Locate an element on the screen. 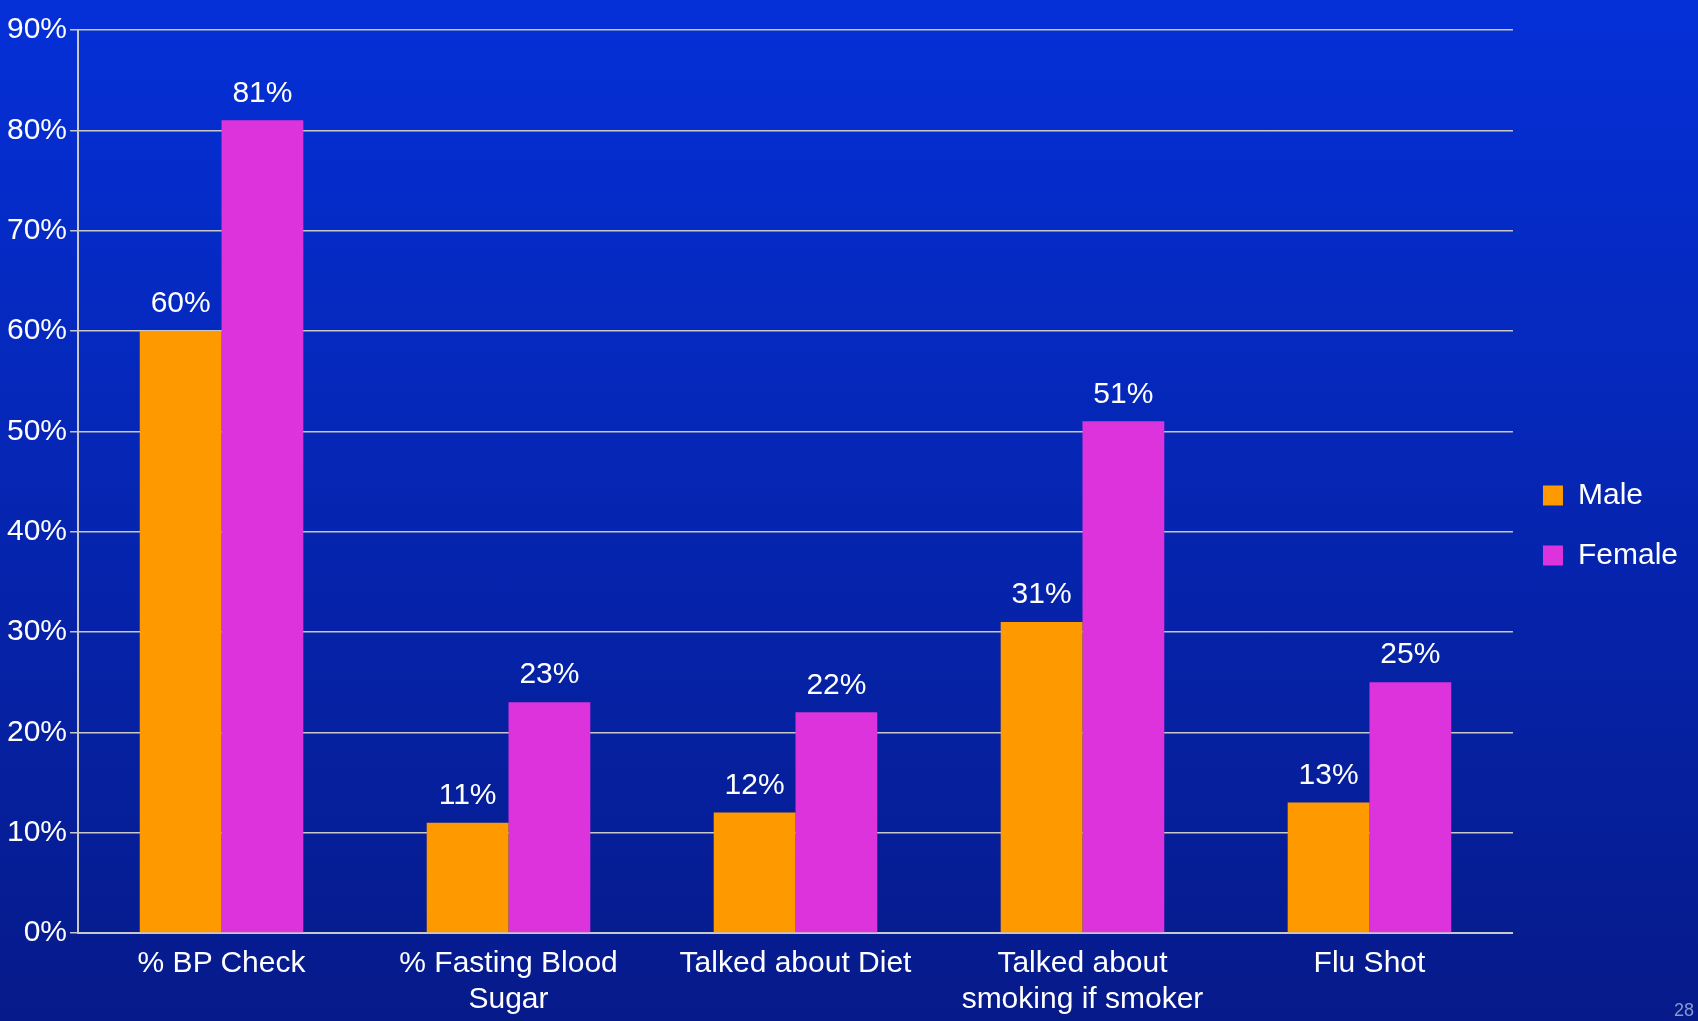 The image size is (1698, 1021). y-tick-label: 10% is located at coordinates (37, 830).